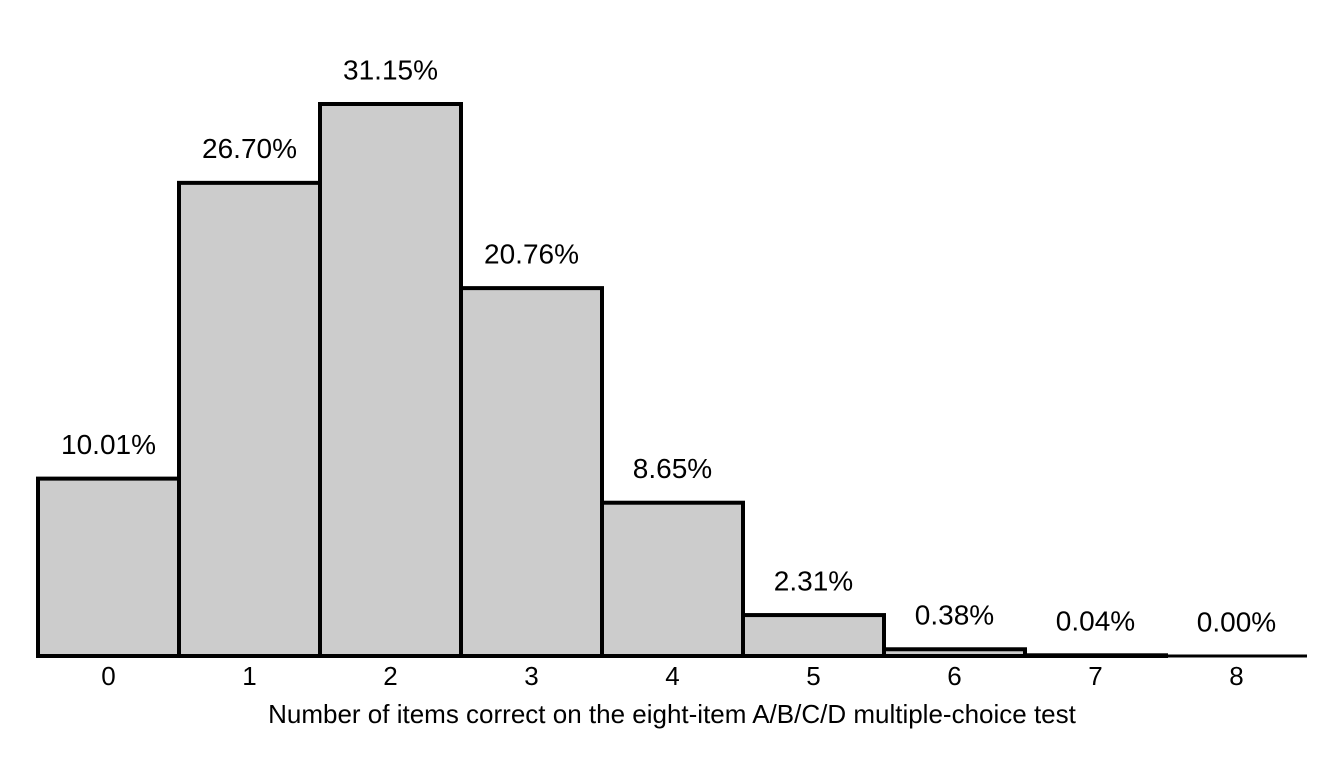 This screenshot has height=768, width=1344. I want to click on value-label: 10.01%, so click(108, 444).